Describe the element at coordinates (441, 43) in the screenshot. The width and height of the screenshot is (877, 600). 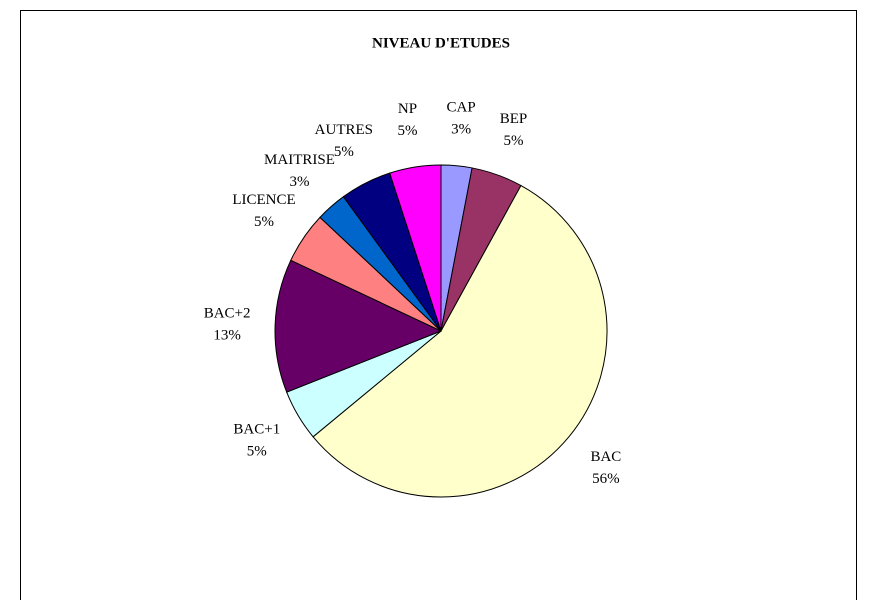
I see `chart-title: NIVEAU D'ETUDES` at that location.